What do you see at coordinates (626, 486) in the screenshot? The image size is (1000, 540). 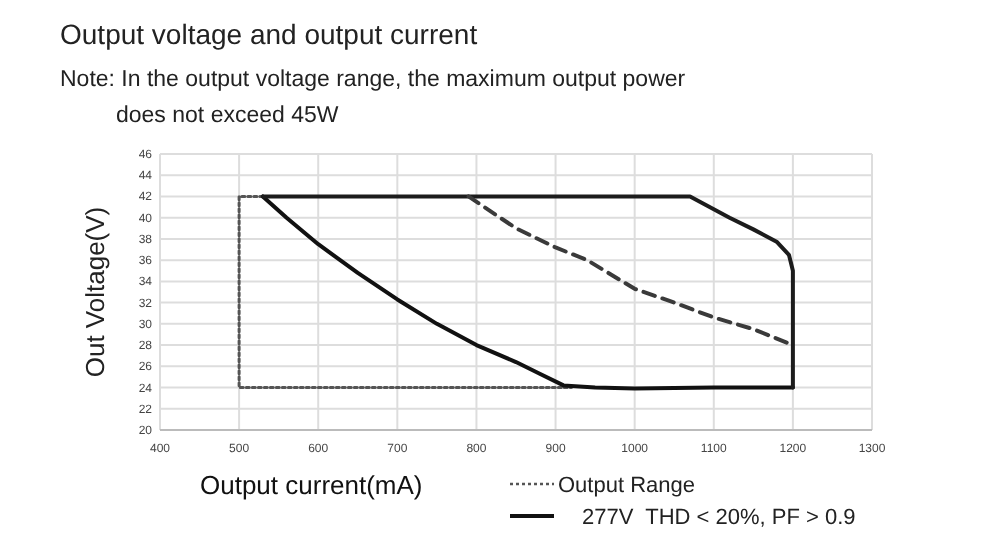 I see `legend-label: Output Range` at bounding box center [626, 486].